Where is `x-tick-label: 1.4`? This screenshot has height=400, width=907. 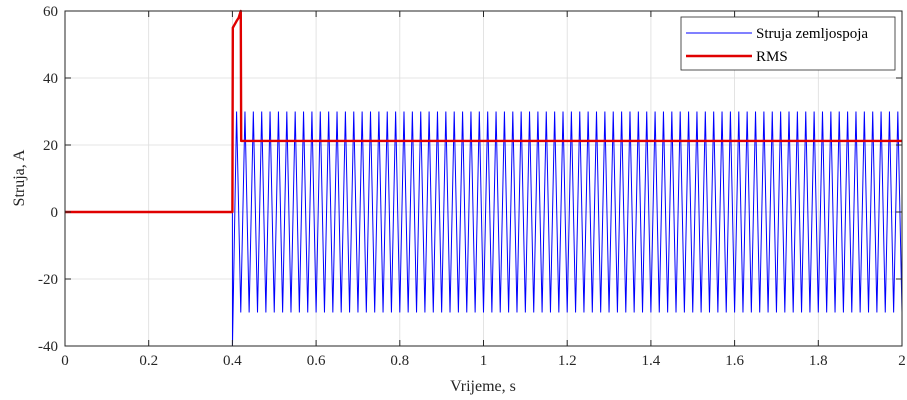 x-tick-label: 1.4 is located at coordinates (651, 361).